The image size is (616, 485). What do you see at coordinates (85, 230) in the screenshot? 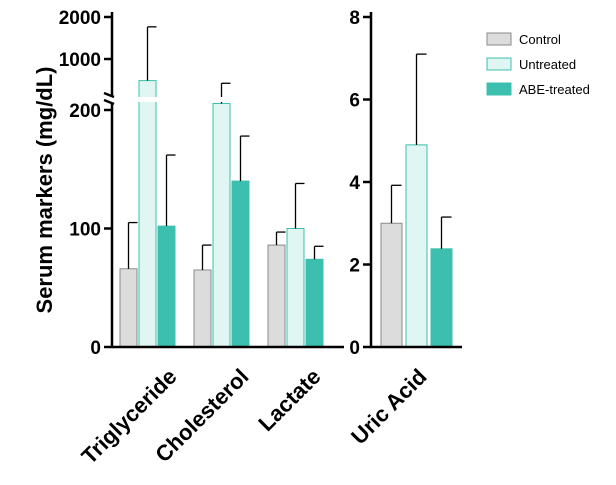
I see `y-tick-label: 100` at bounding box center [85, 230].